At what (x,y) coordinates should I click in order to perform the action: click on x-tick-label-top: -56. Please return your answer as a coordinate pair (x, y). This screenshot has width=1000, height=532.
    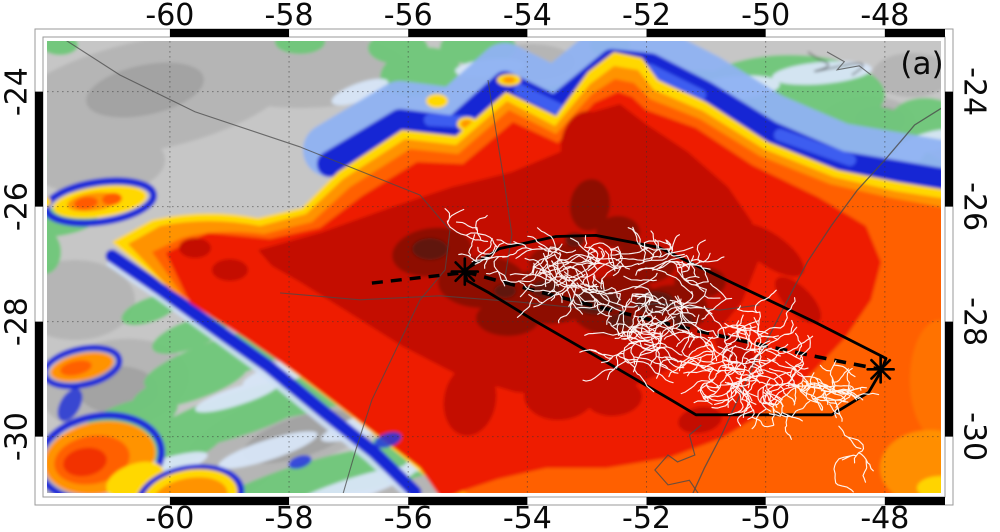
    Looking at the image, I should click on (408, 16).